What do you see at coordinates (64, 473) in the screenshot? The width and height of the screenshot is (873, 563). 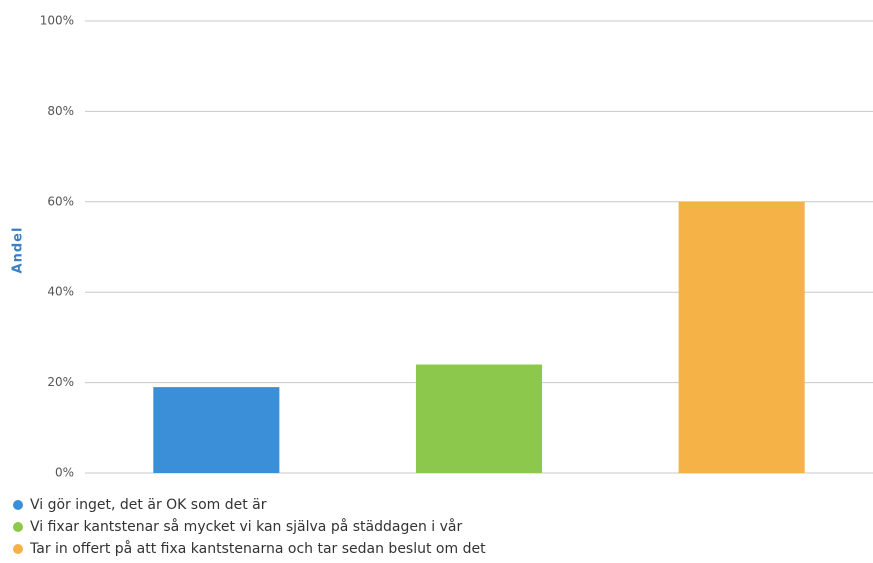 I see `y-tick-label: 0%` at bounding box center [64, 473].